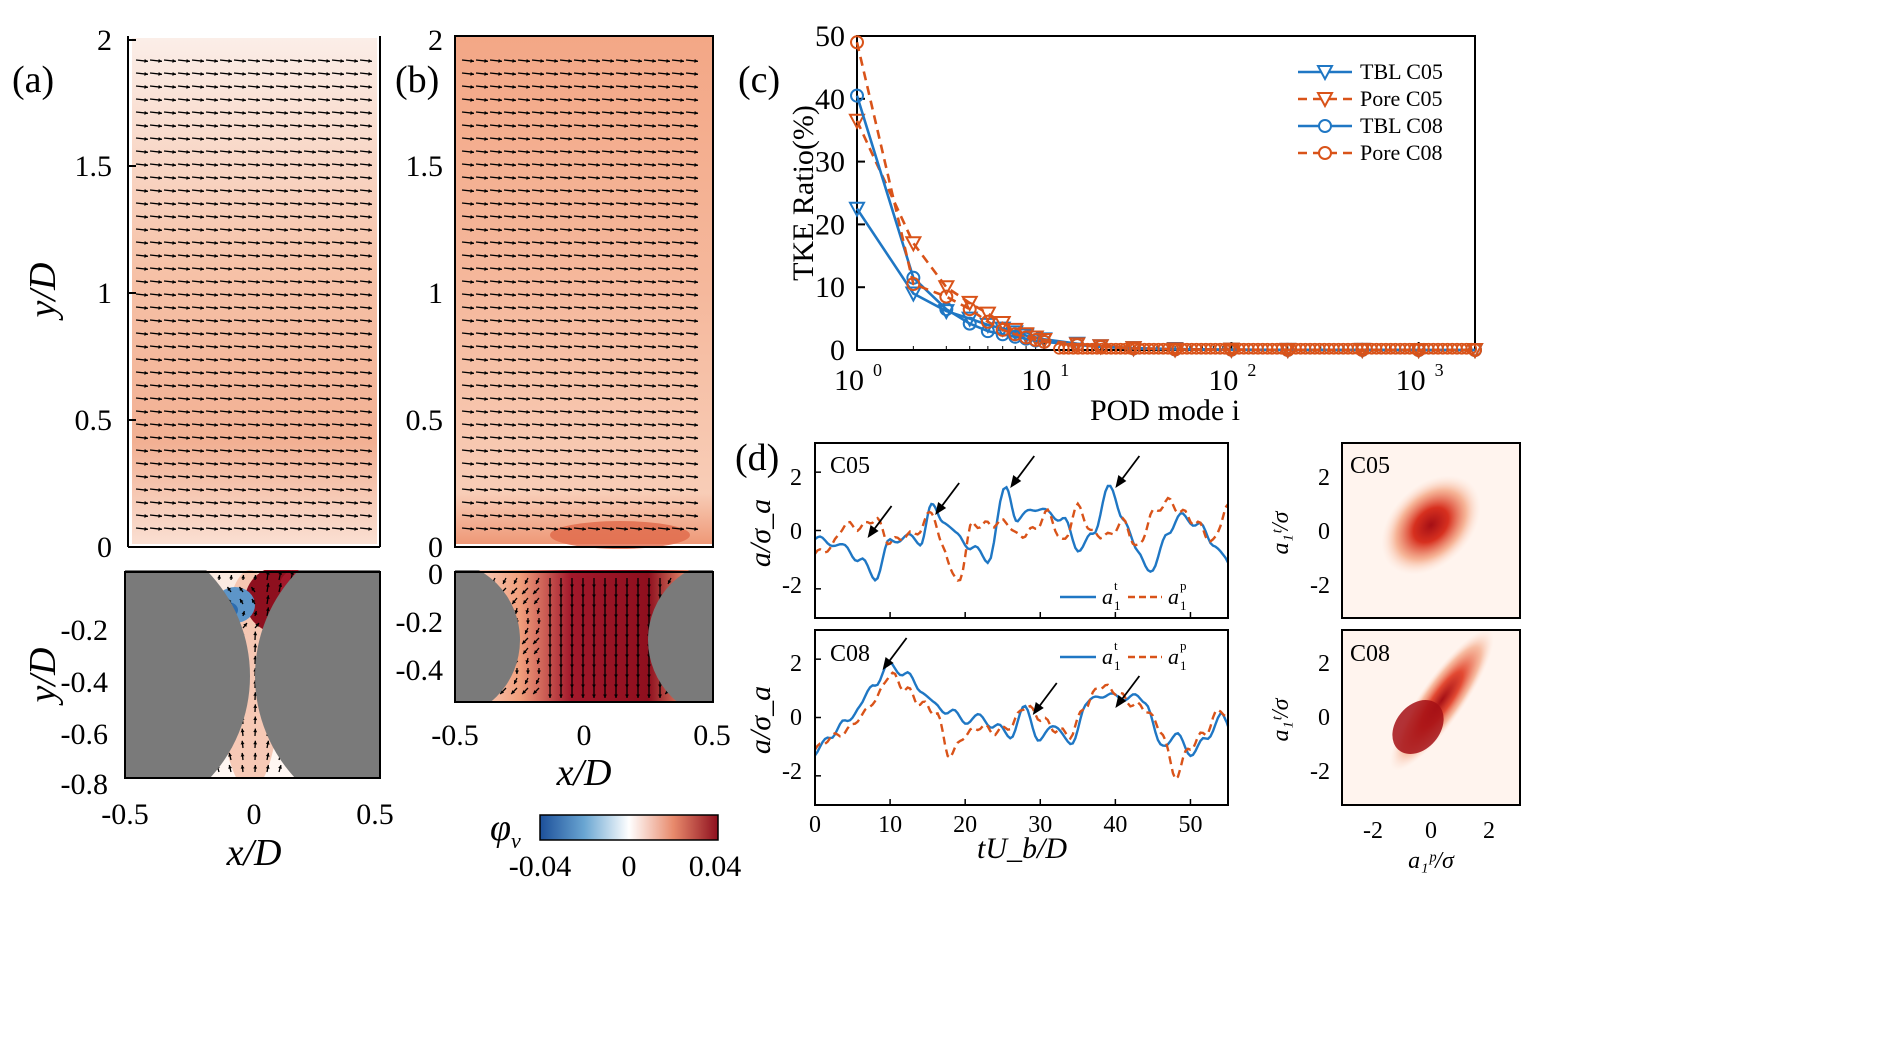 This screenshot has height=1063, width=1890. I want to click on scatter-ytick: -2, so click(1320, 586).